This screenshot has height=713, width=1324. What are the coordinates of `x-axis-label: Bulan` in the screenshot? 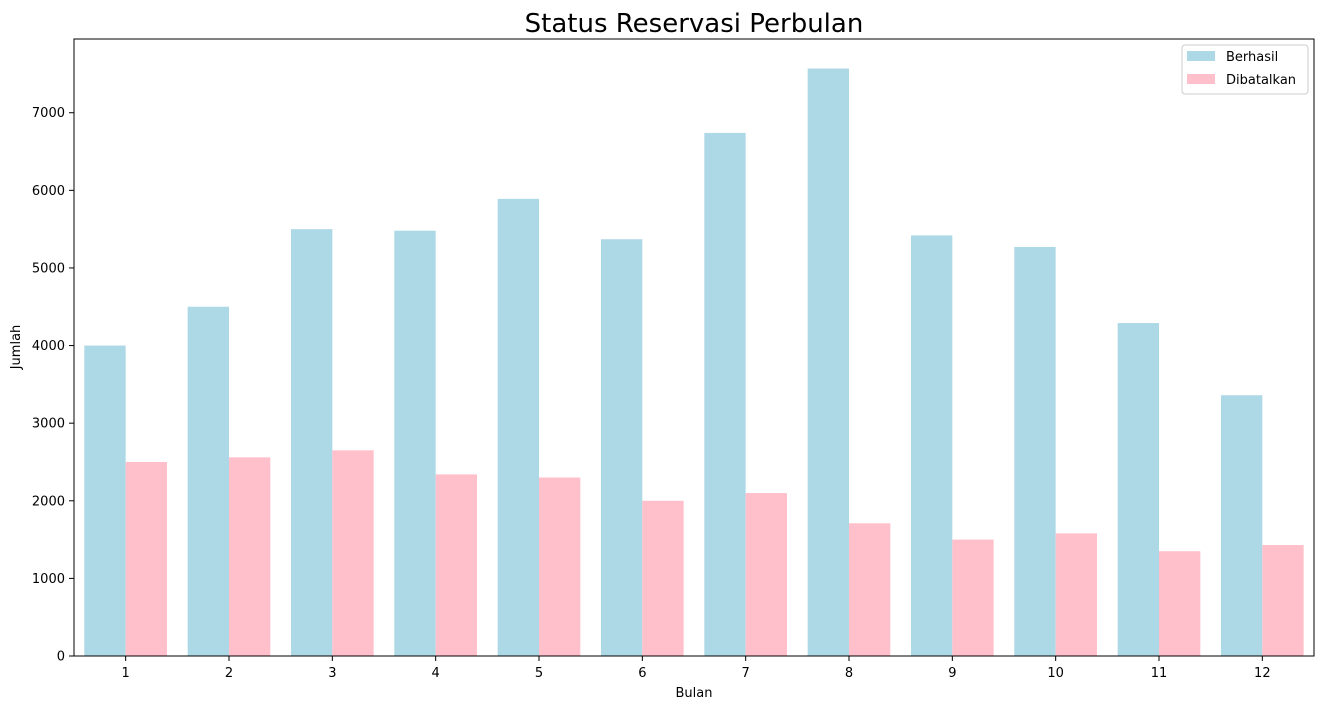 It's located at (694, 693).